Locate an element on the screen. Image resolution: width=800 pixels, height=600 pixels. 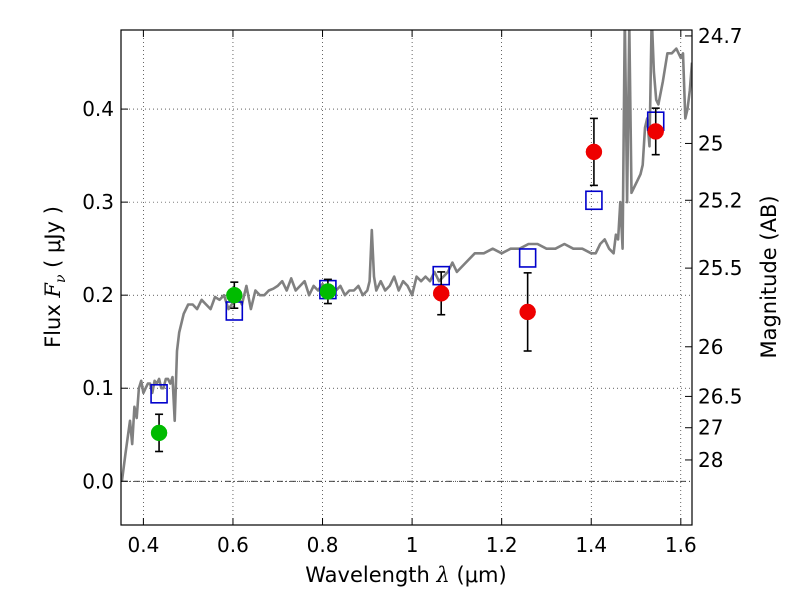
x-tick-label: 0.8 is located at coordinates (323, 545).